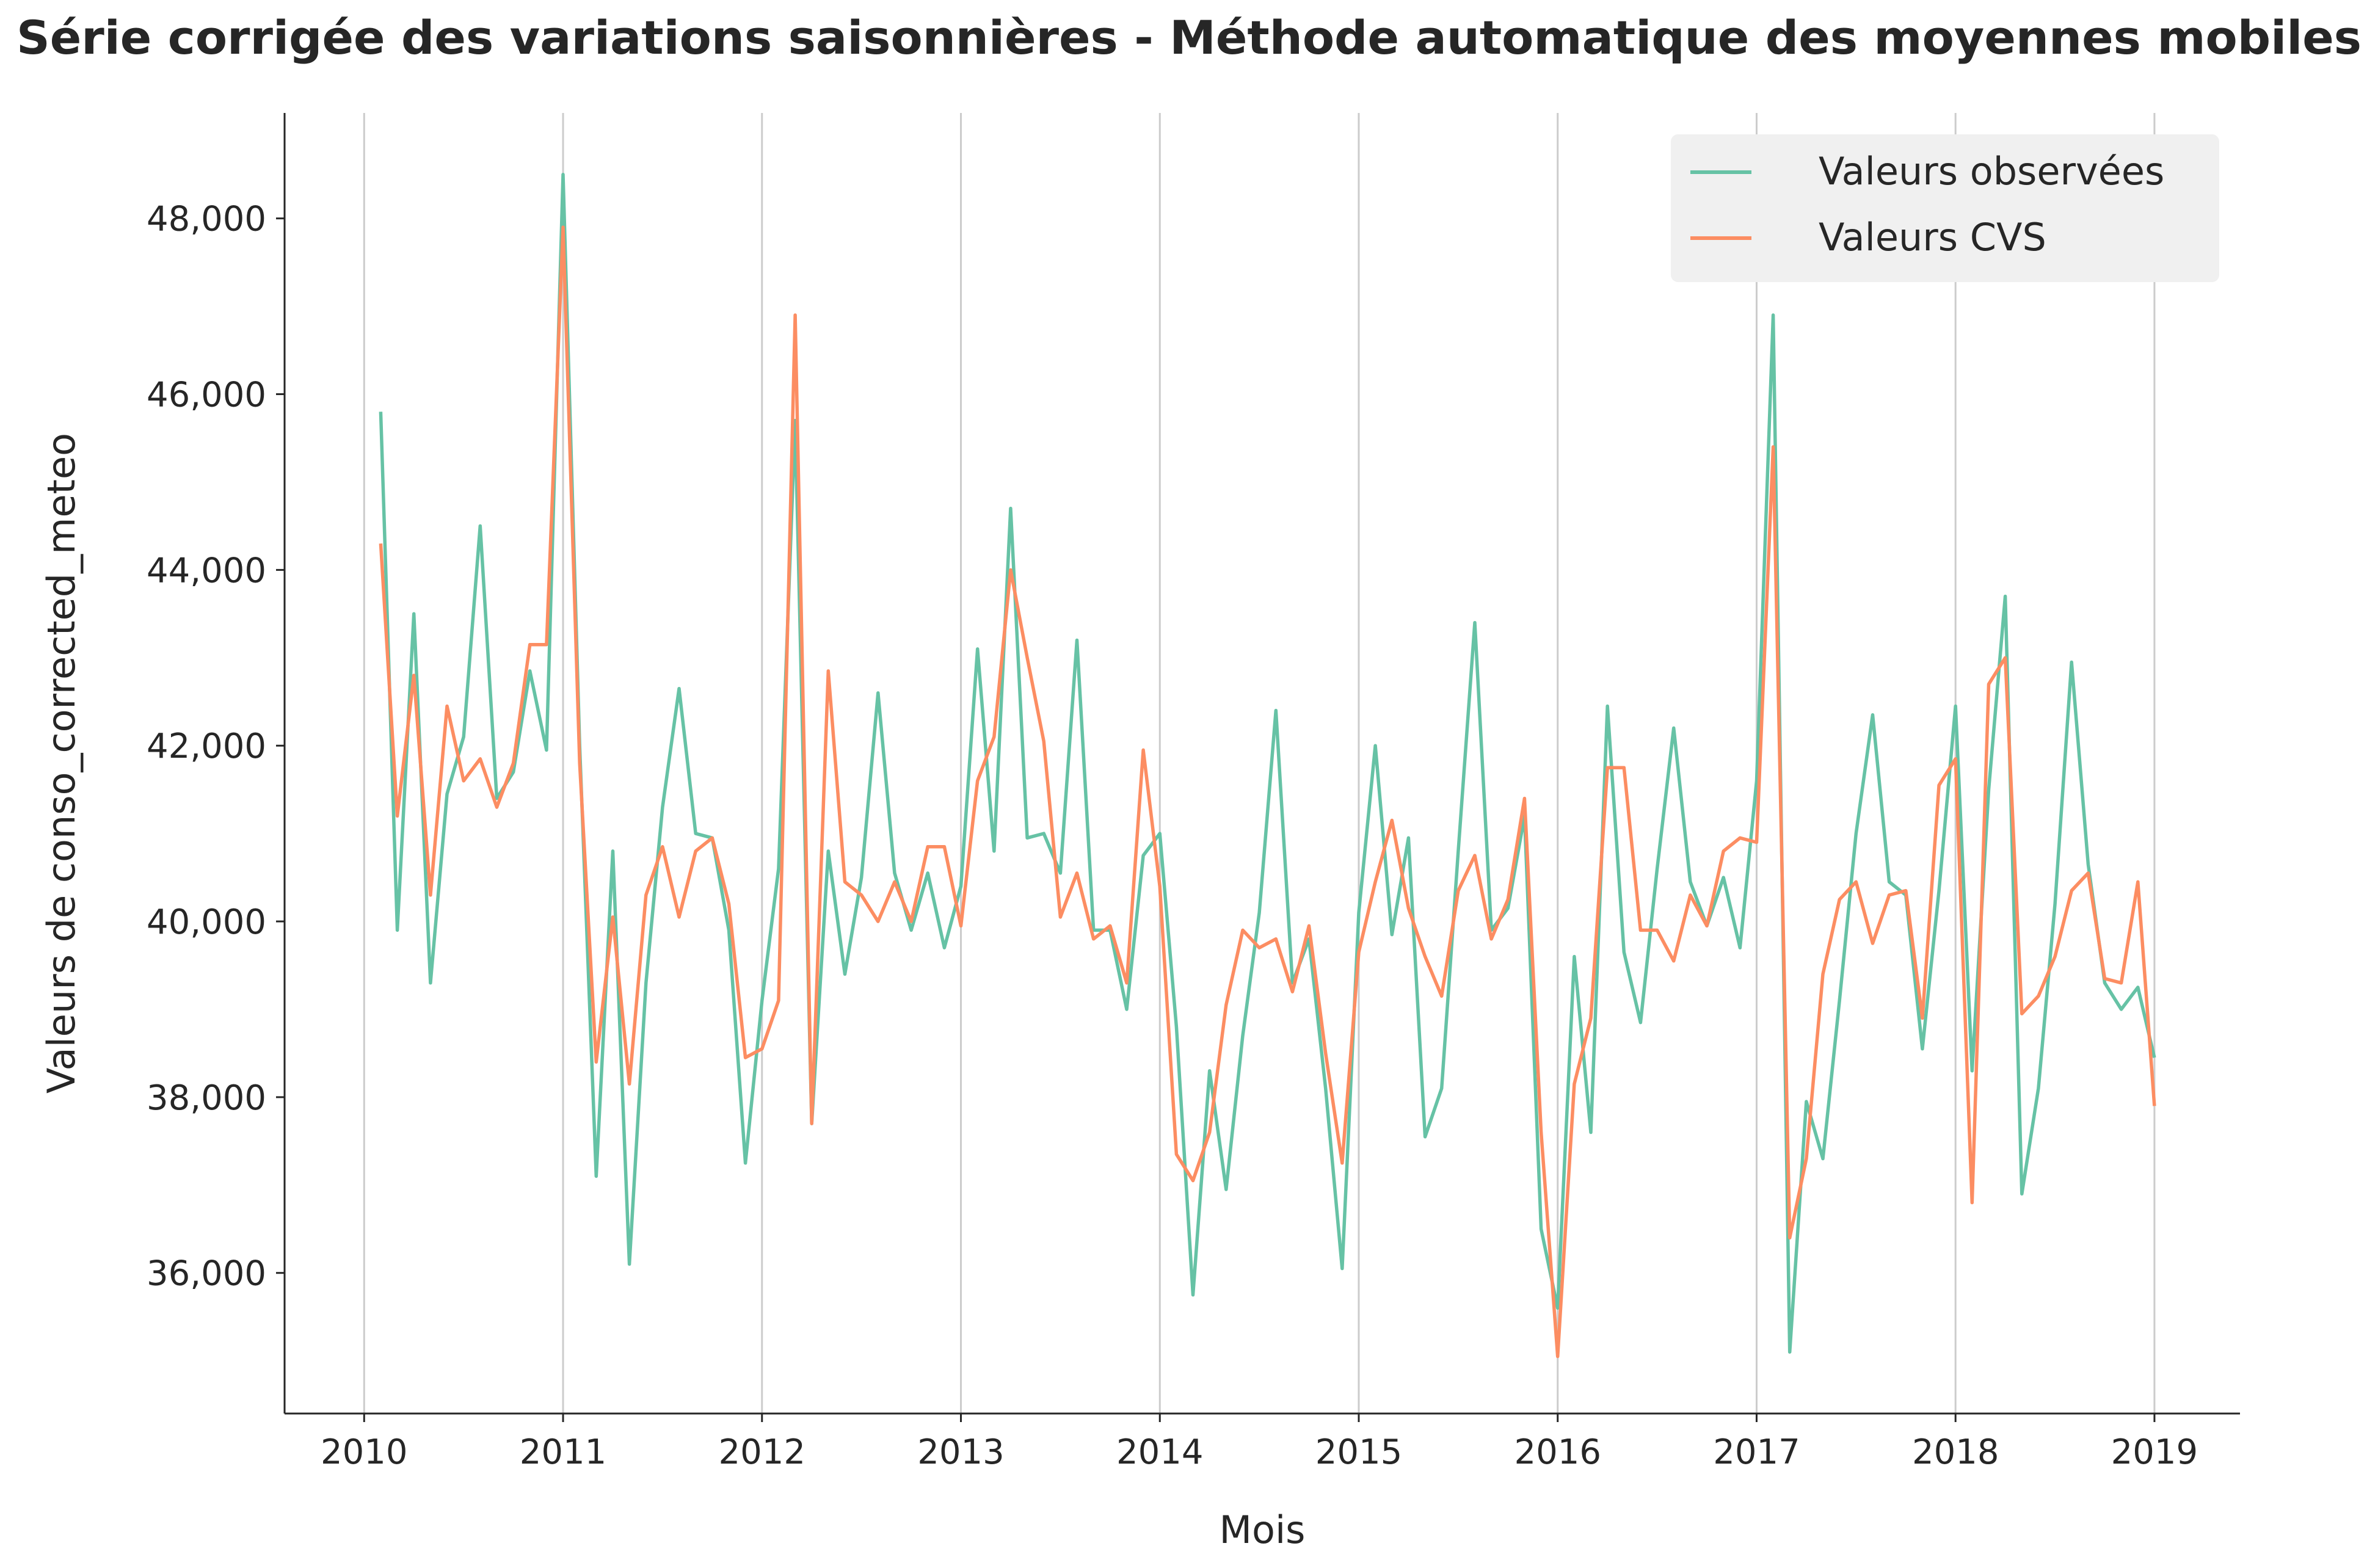 This screenshot has width=2378, height=1568. Describe the element at coordinates (206, 922) in the screenshot. I see `y-tick-label: 40,000` at that location.